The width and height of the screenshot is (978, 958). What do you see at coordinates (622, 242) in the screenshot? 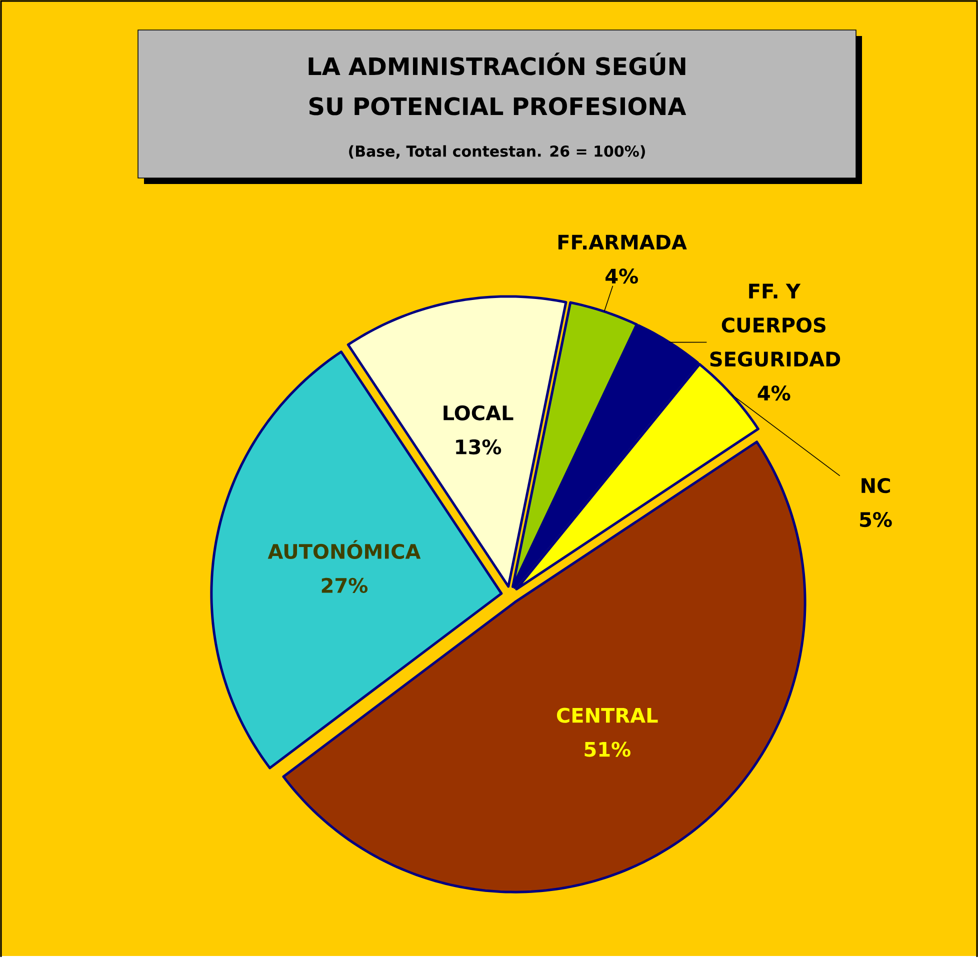
I see `slice-label: FF.ARMADA` at bounding box center [622, 242].